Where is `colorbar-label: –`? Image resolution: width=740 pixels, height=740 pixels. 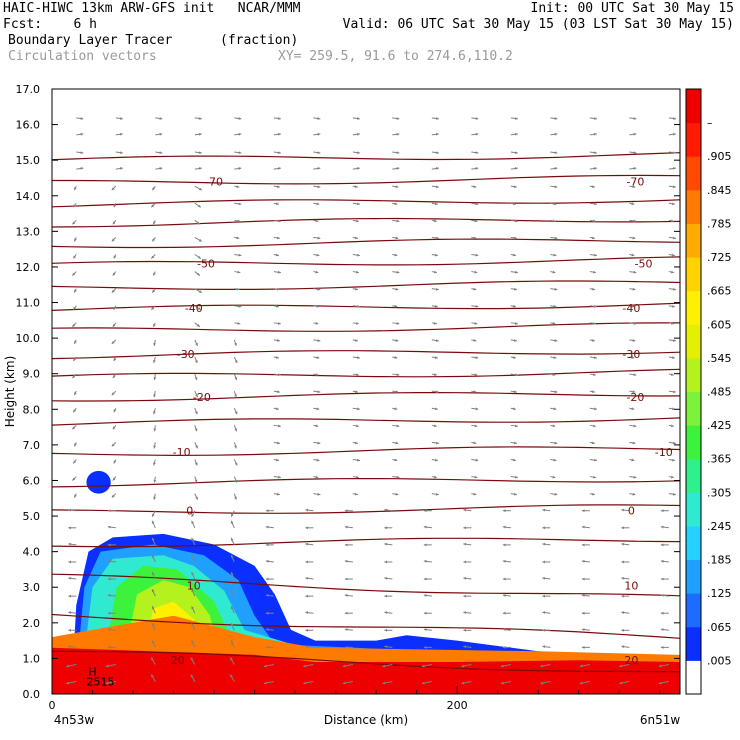 colorbar-label: – is located at coordinates (710, 123).